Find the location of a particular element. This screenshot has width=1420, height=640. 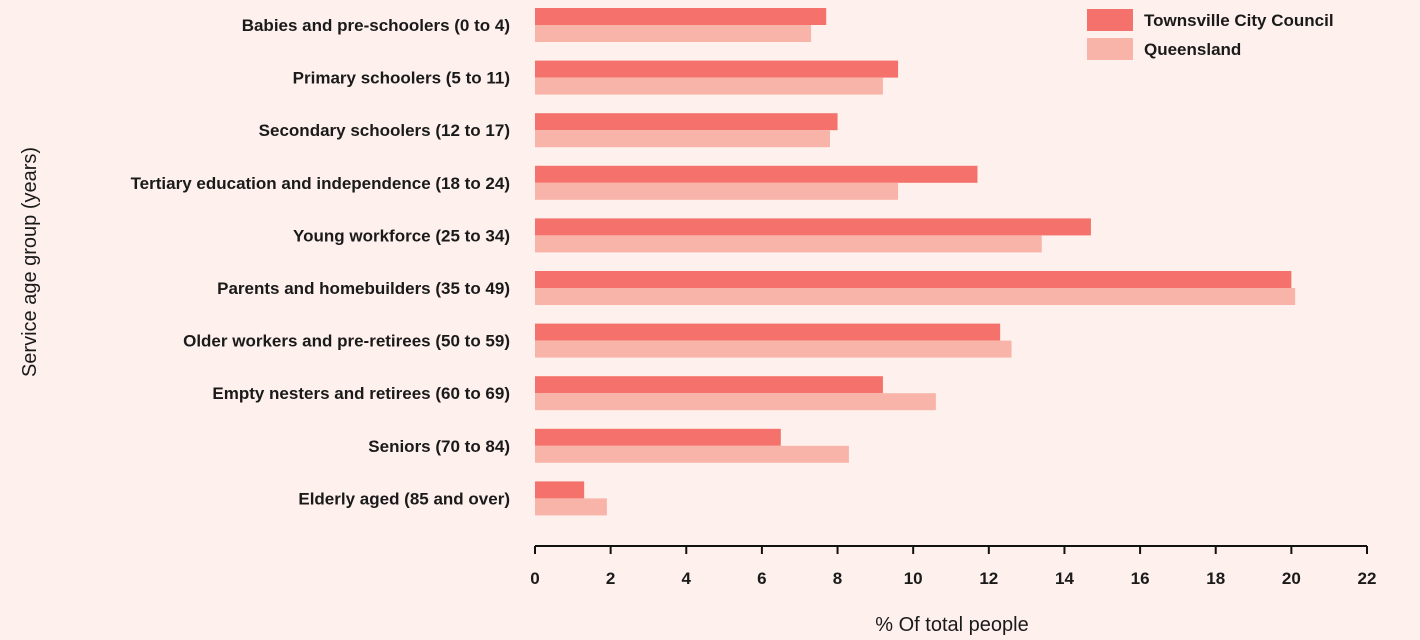

legend-swatch-queensland is located at coordinates (1110, 49).